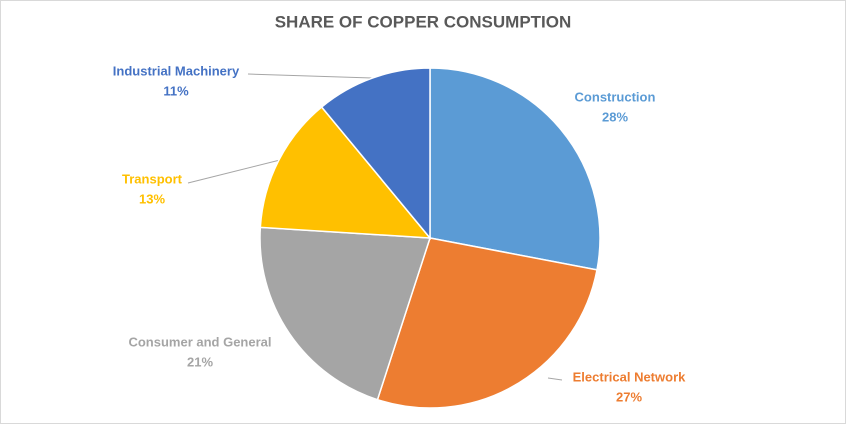 The width and height of the screenshot is (846, 429). Describe the element at coordinates (423, 21) in the screenshot. I see `chart-title: SHARE OF COPPER CONSUMPTION` at that location.